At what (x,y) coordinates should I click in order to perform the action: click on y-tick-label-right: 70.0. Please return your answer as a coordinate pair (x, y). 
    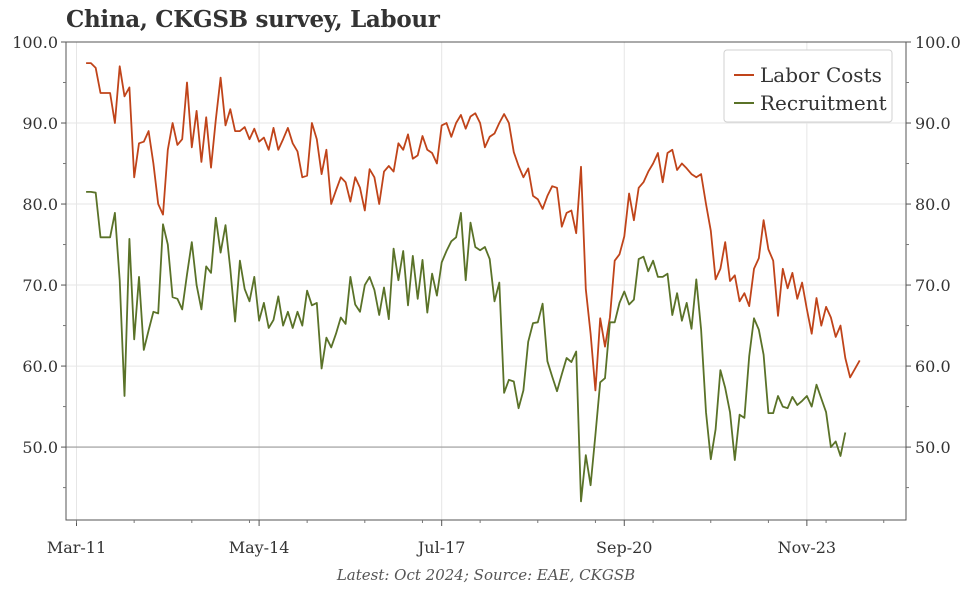
    Looking at the image, I should click on (933, 285).